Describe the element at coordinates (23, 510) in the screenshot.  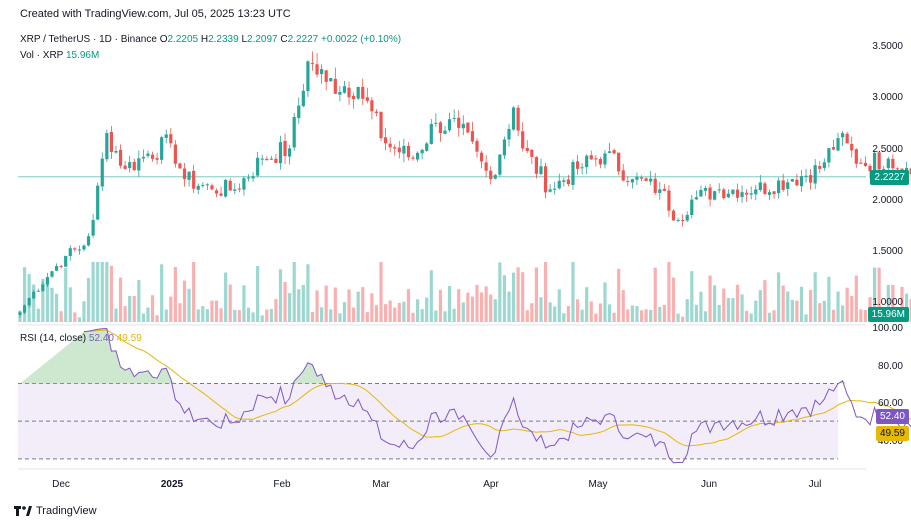
I see `tradingview-logo-icon` at that location.